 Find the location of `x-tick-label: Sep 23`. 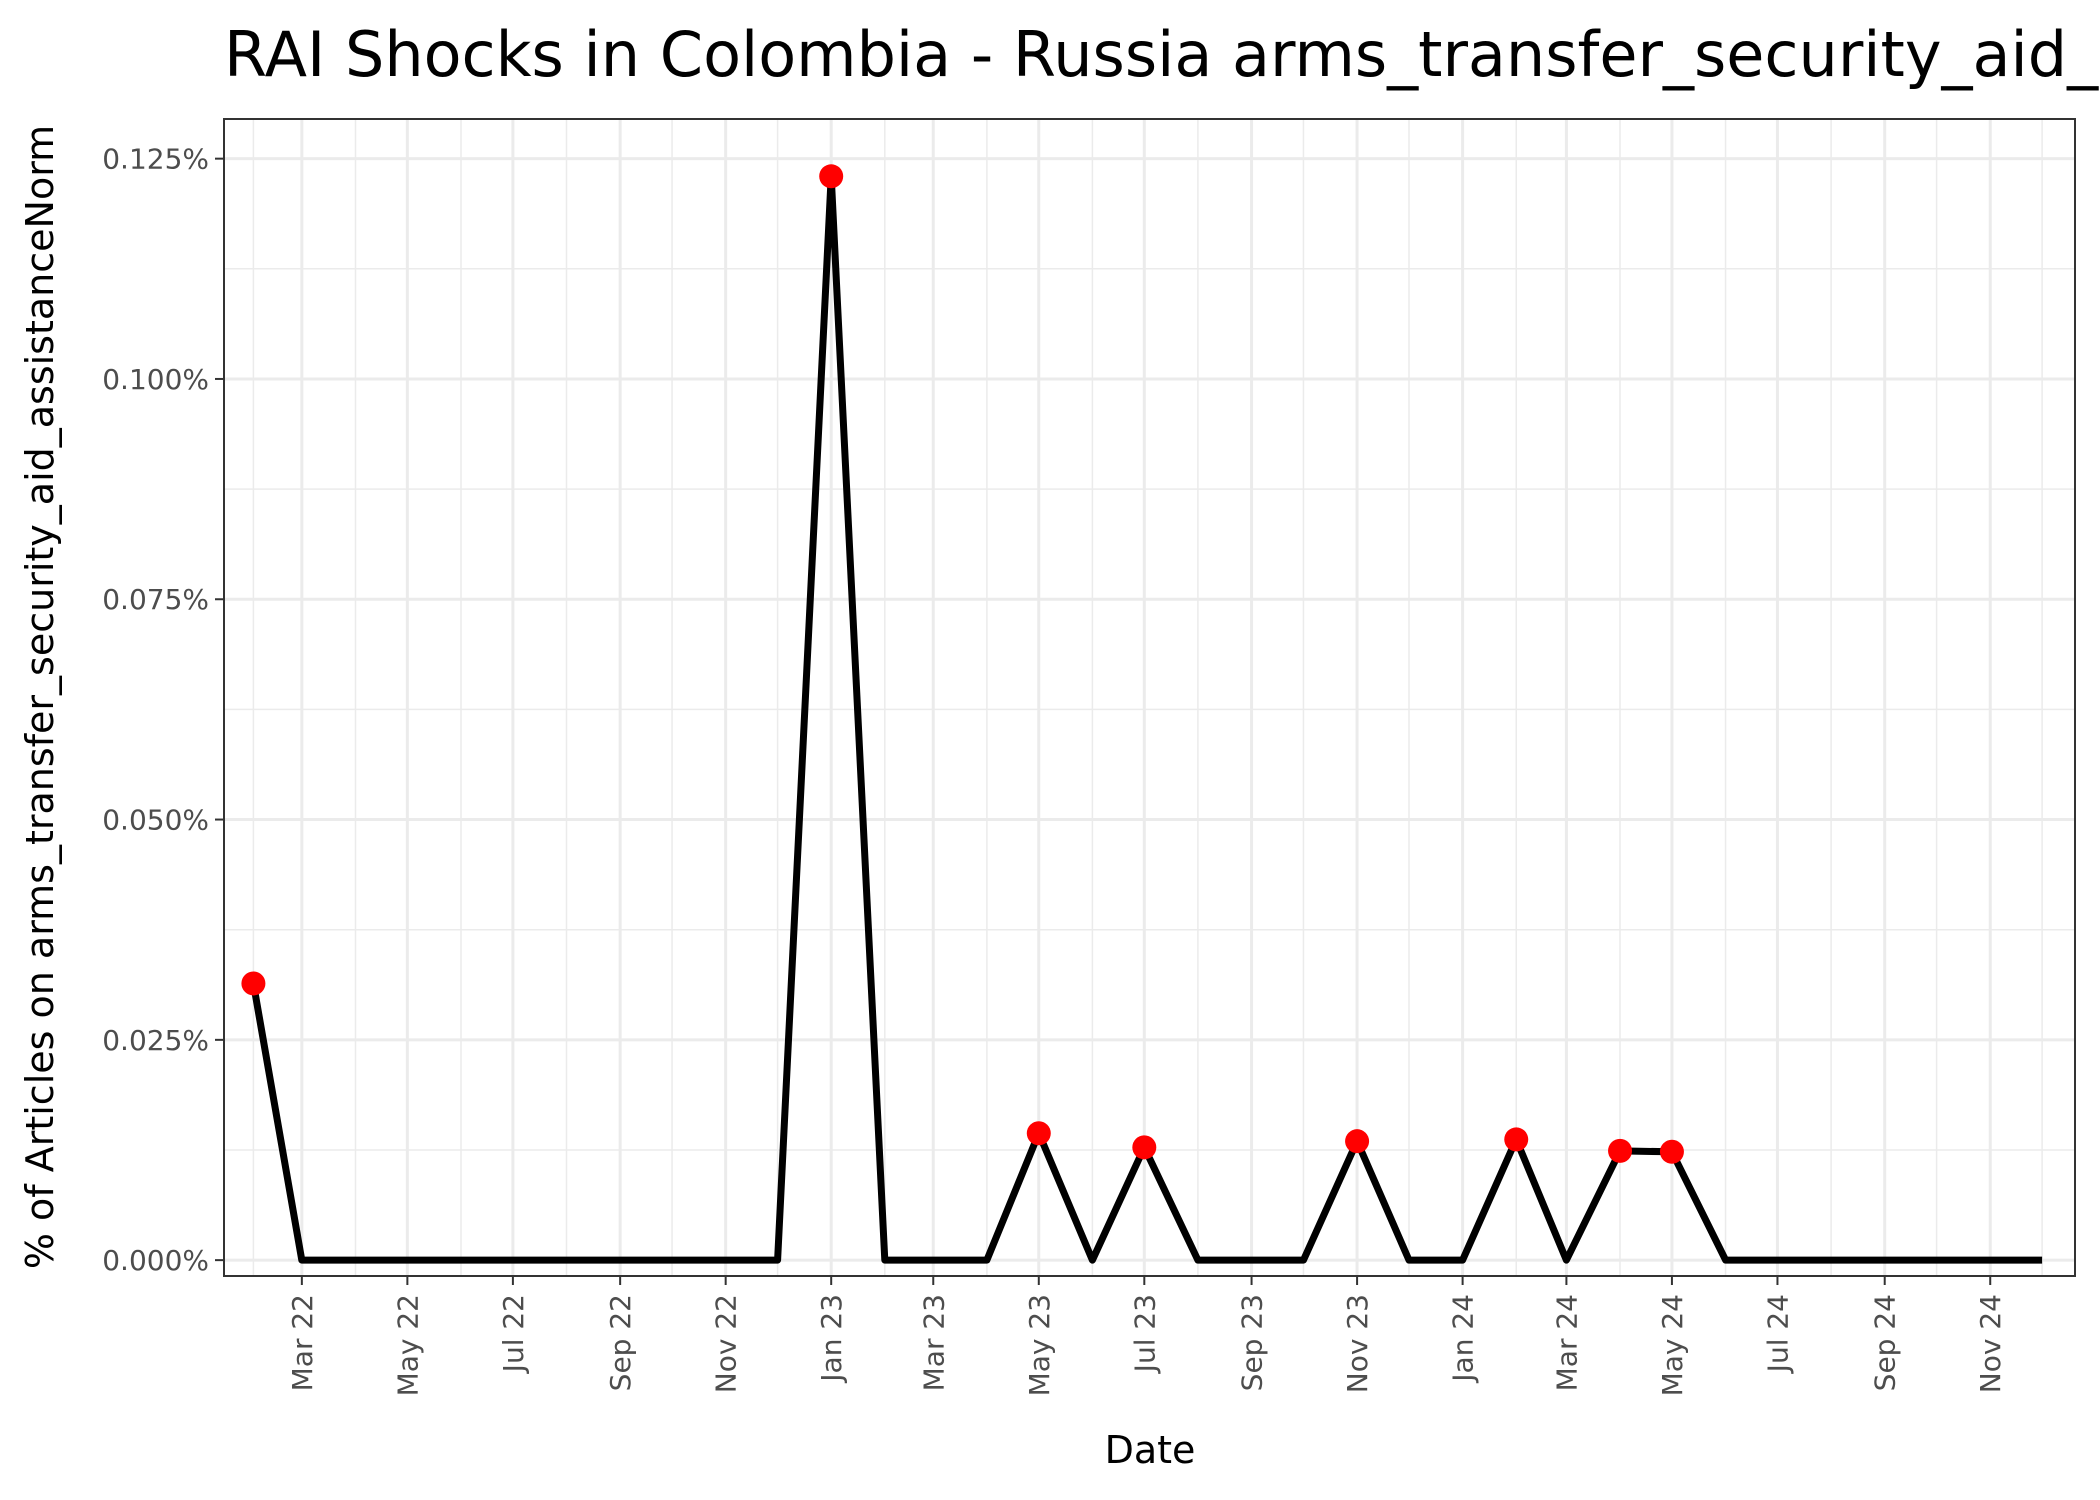

x-tick-label: Sep 23 is located at coordinates (1252, 1342).